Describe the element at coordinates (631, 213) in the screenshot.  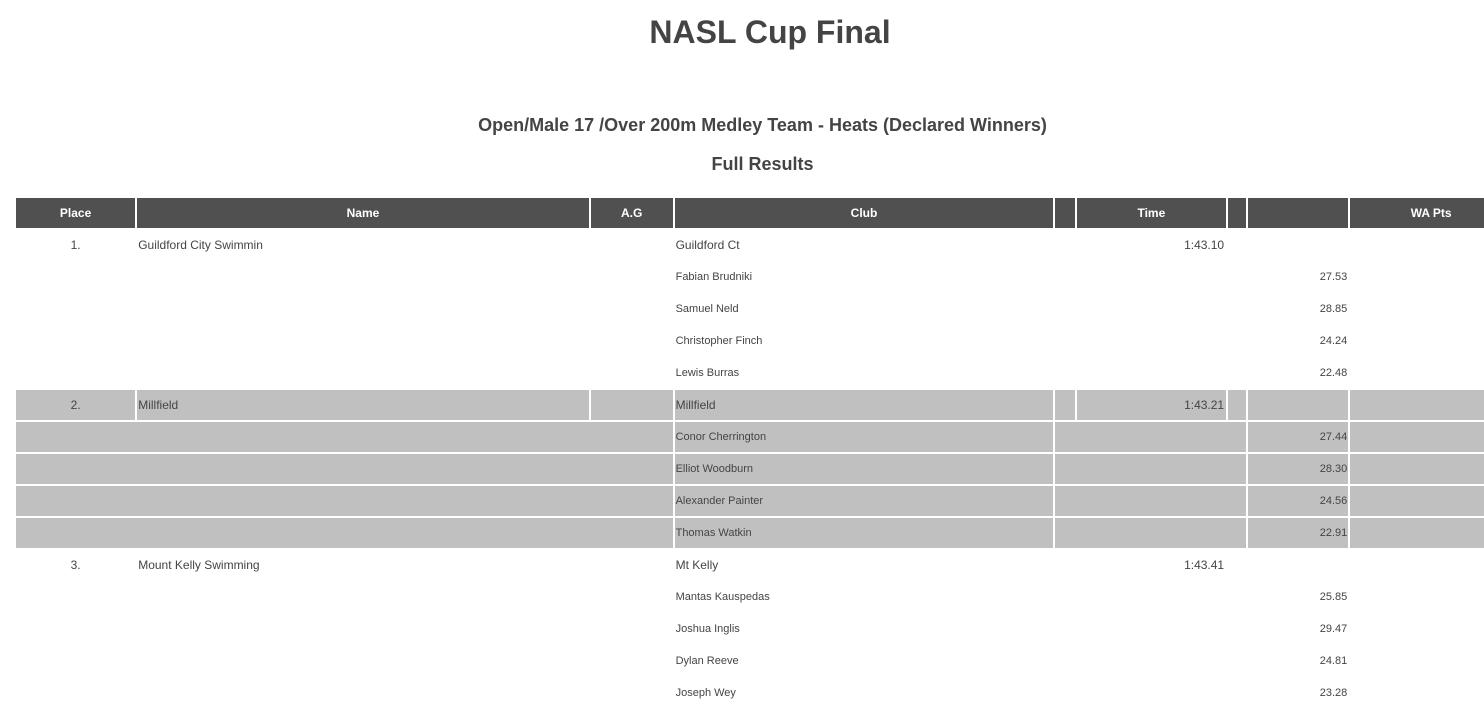
I see `col-ag: A.G` at that location.